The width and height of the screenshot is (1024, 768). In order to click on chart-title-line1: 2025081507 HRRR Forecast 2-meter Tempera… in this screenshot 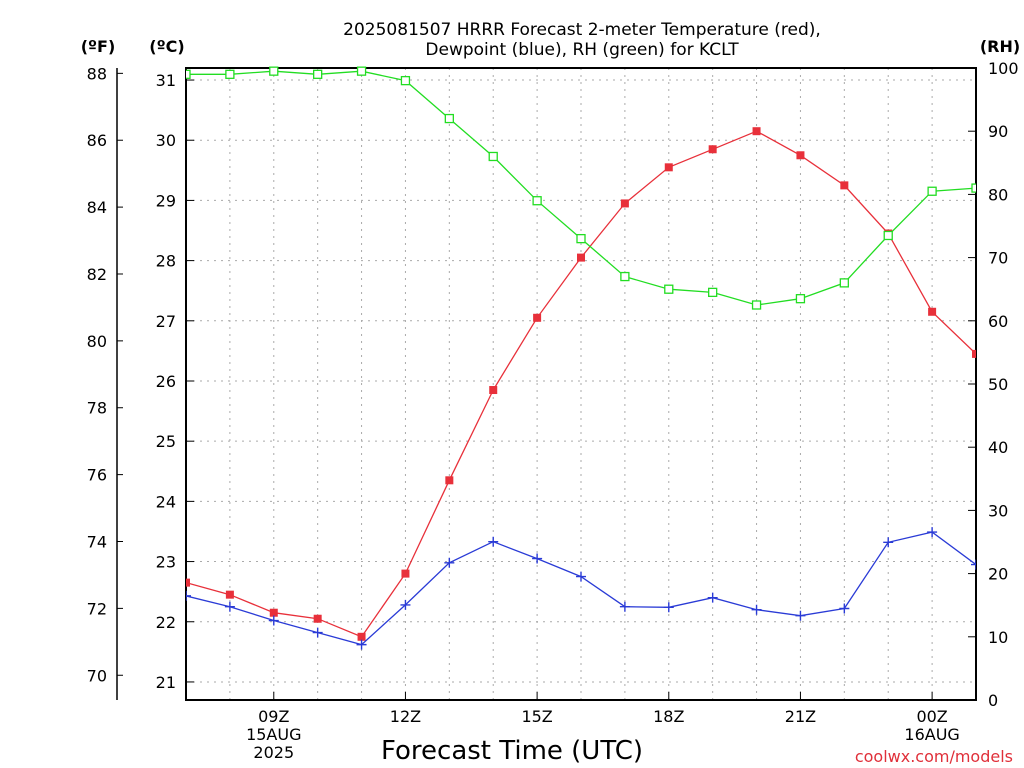, I will do `click(582, 30)`.